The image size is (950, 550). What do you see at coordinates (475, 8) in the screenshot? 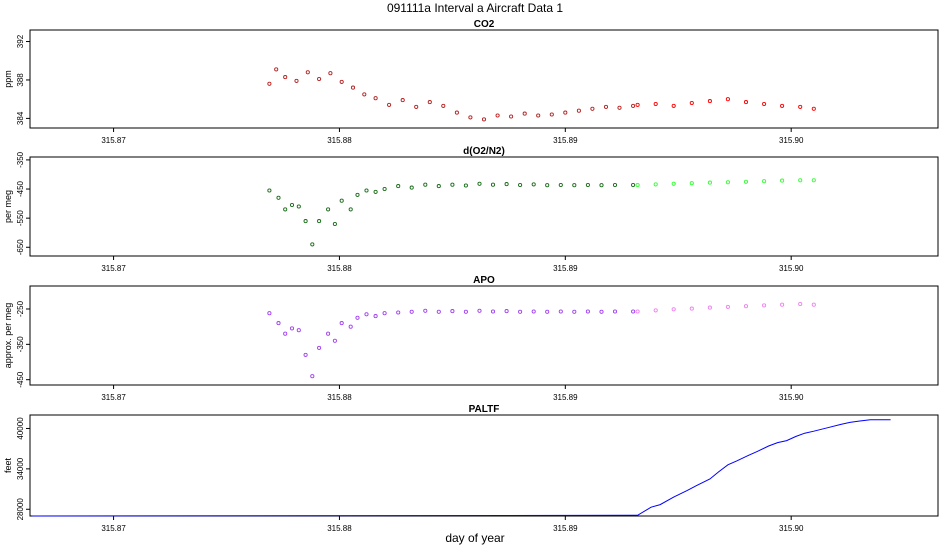
I see `figure-title: 091111a Interval a Aircraft Data 1` at bounding box center [475, 8].